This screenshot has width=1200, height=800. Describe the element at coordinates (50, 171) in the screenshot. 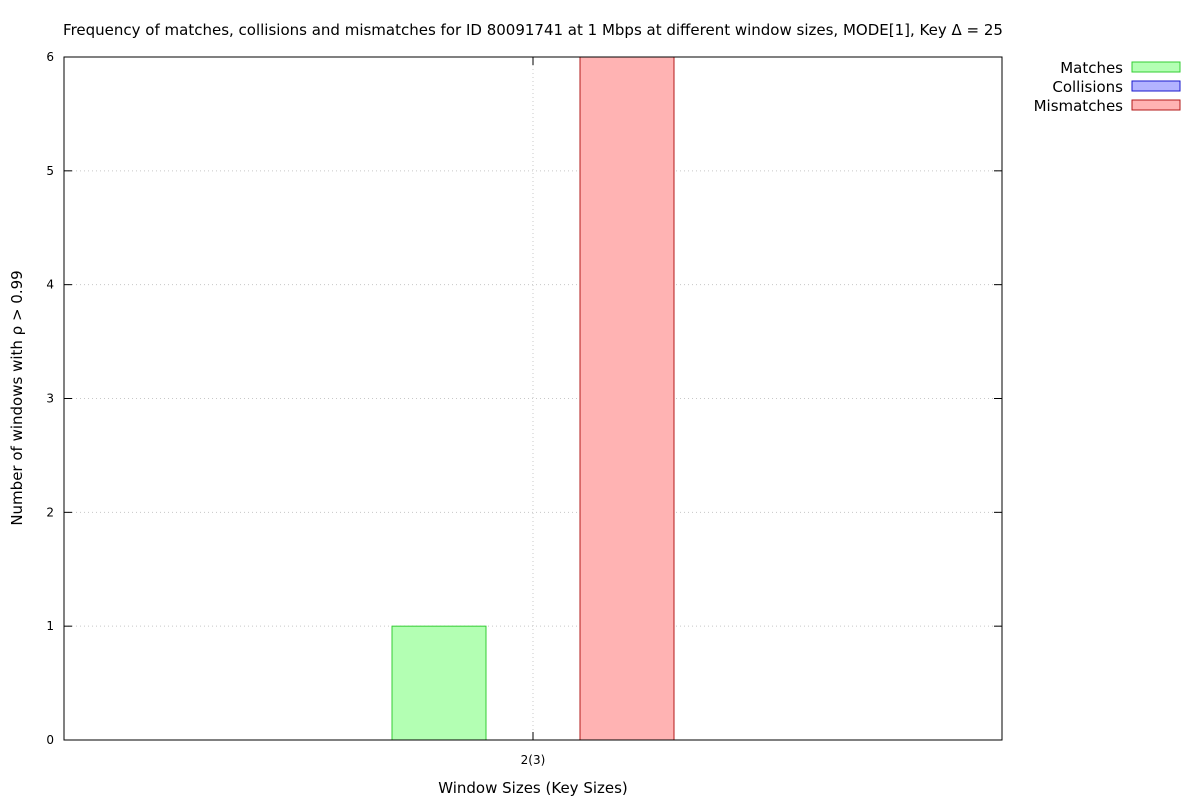

I see `y-tick-label: 5` at that location.